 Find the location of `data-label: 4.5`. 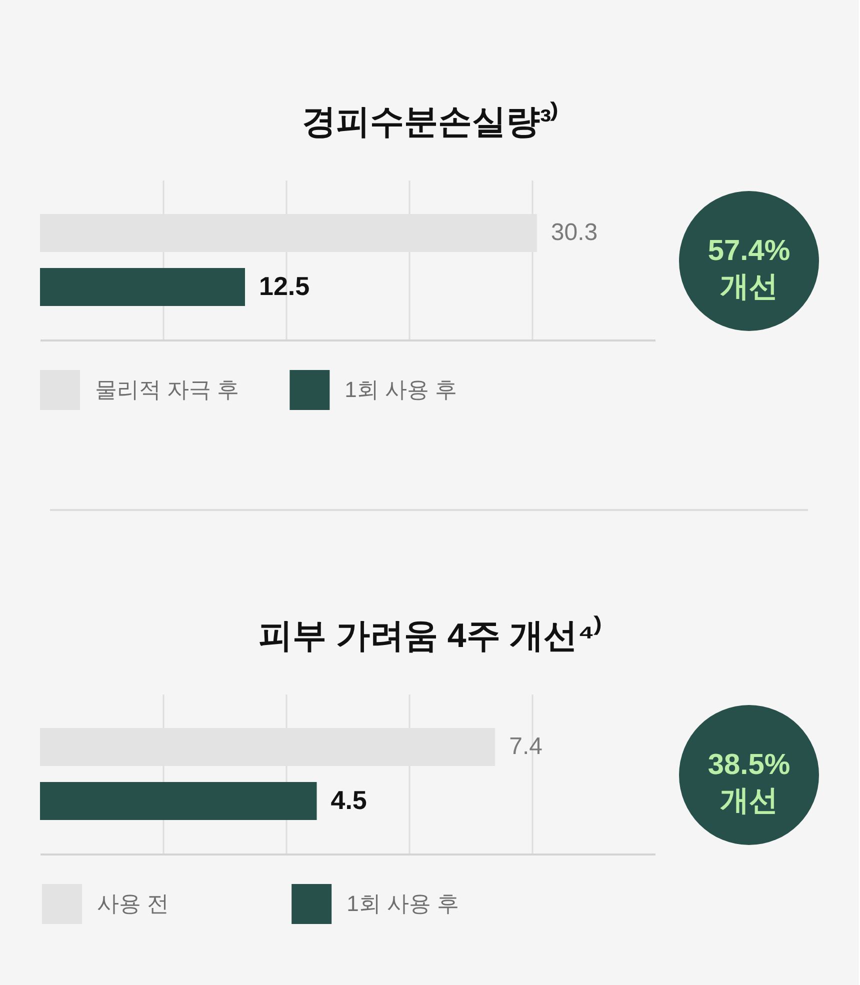

data-label: 4.5 is located at coordinates (348, 799).